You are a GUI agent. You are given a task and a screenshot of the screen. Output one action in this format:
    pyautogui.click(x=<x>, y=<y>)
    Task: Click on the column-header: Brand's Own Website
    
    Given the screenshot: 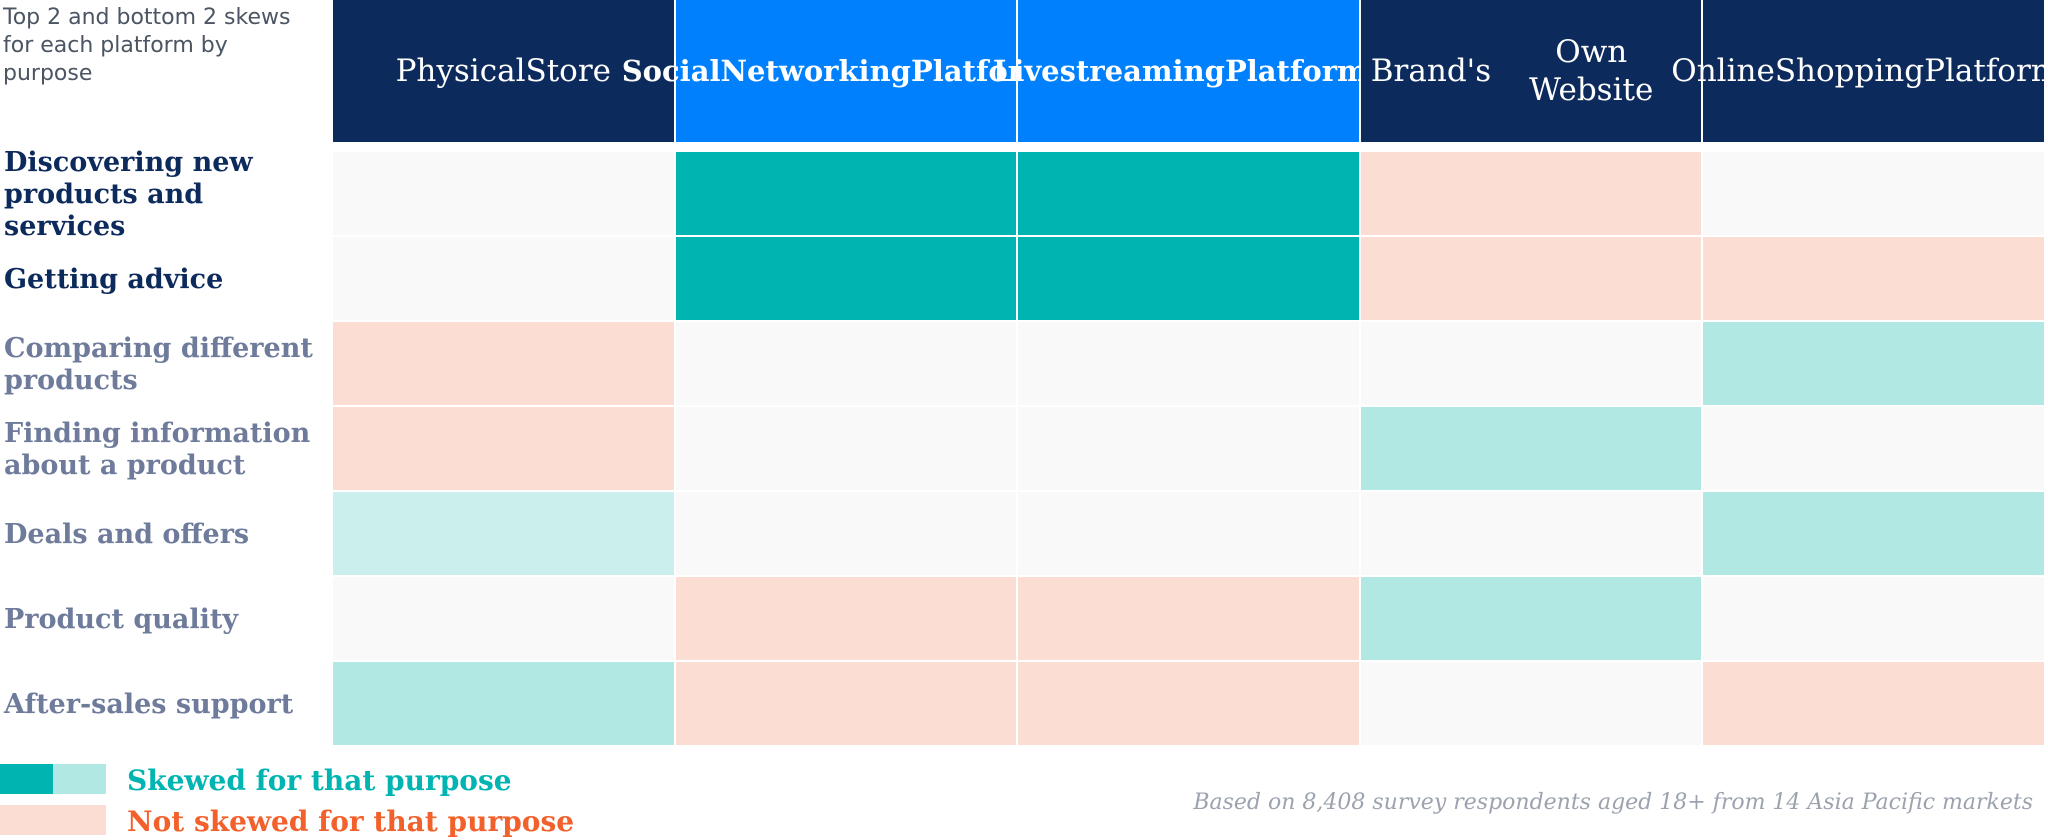 What is the action you would take?
    pyautogui.click(x=1532, y=71)
    